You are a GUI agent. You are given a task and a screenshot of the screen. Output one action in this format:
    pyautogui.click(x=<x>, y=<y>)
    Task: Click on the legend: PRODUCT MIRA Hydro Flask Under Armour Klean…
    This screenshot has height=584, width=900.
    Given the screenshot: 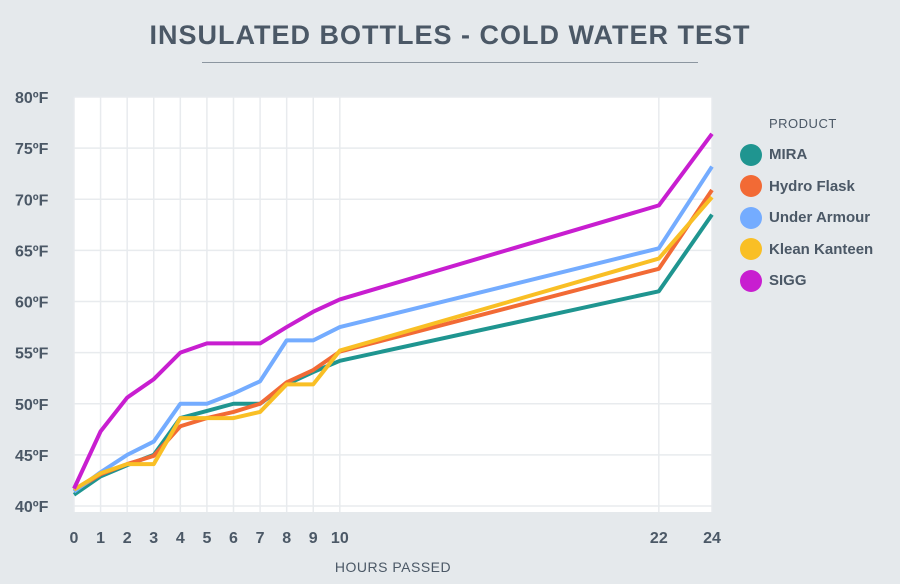 What is the action you would take?
    pyautogui.click(x=806, y=206)
    